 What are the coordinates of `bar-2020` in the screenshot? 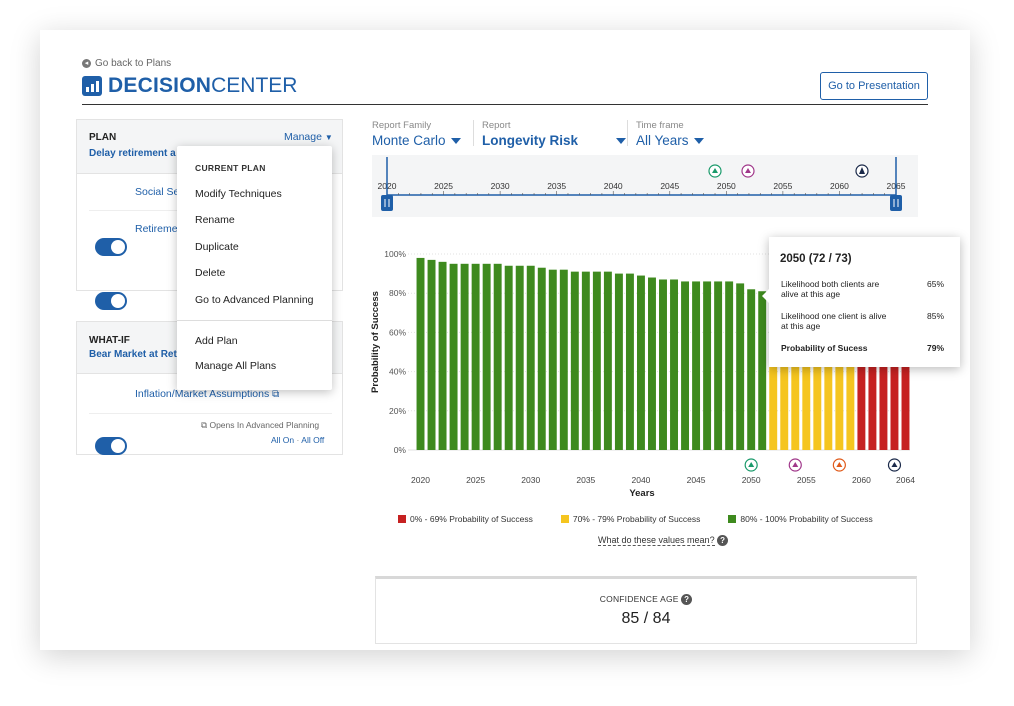 It's located at (420, 353).